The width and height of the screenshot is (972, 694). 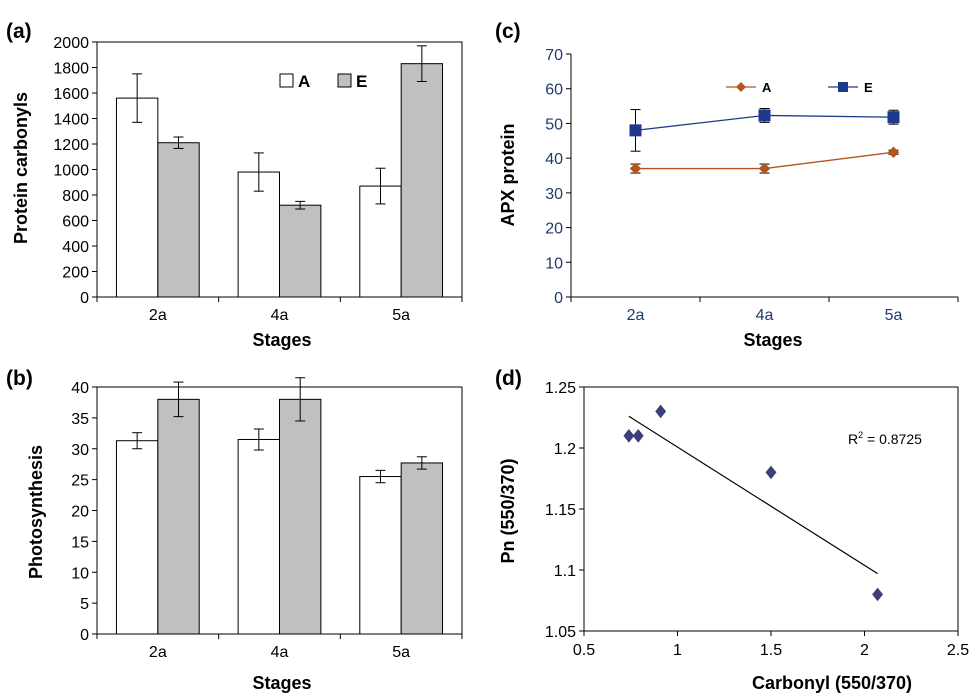 What do you see at coordinates (853, 439) in the screenshot?
I see `r2-symbol: R` at bounding box center [853, 439].